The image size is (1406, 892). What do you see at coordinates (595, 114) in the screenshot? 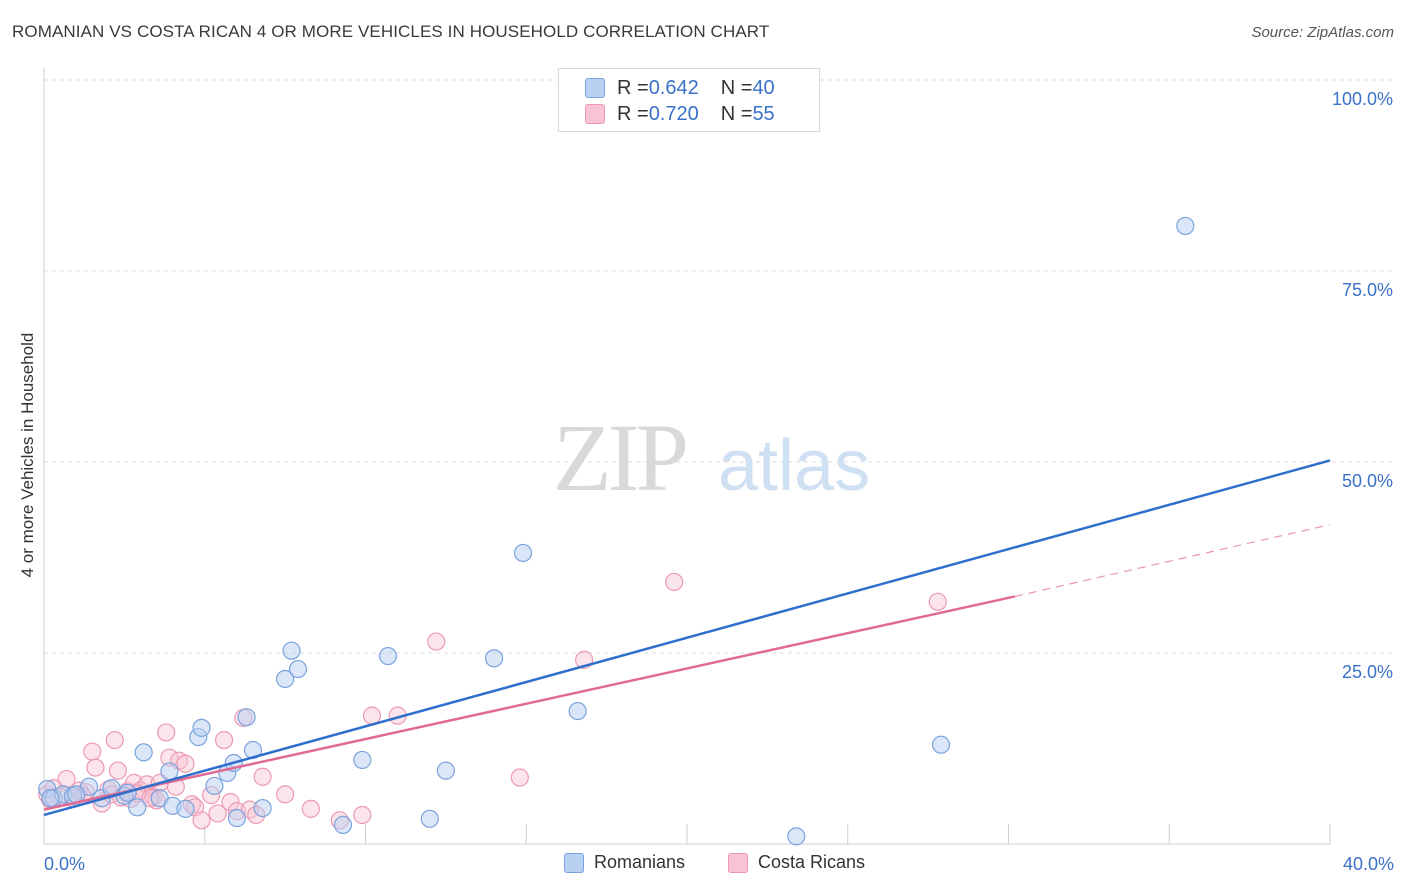
I see `legend-swatch-costa-ricans` at bounding box center [595, 114].